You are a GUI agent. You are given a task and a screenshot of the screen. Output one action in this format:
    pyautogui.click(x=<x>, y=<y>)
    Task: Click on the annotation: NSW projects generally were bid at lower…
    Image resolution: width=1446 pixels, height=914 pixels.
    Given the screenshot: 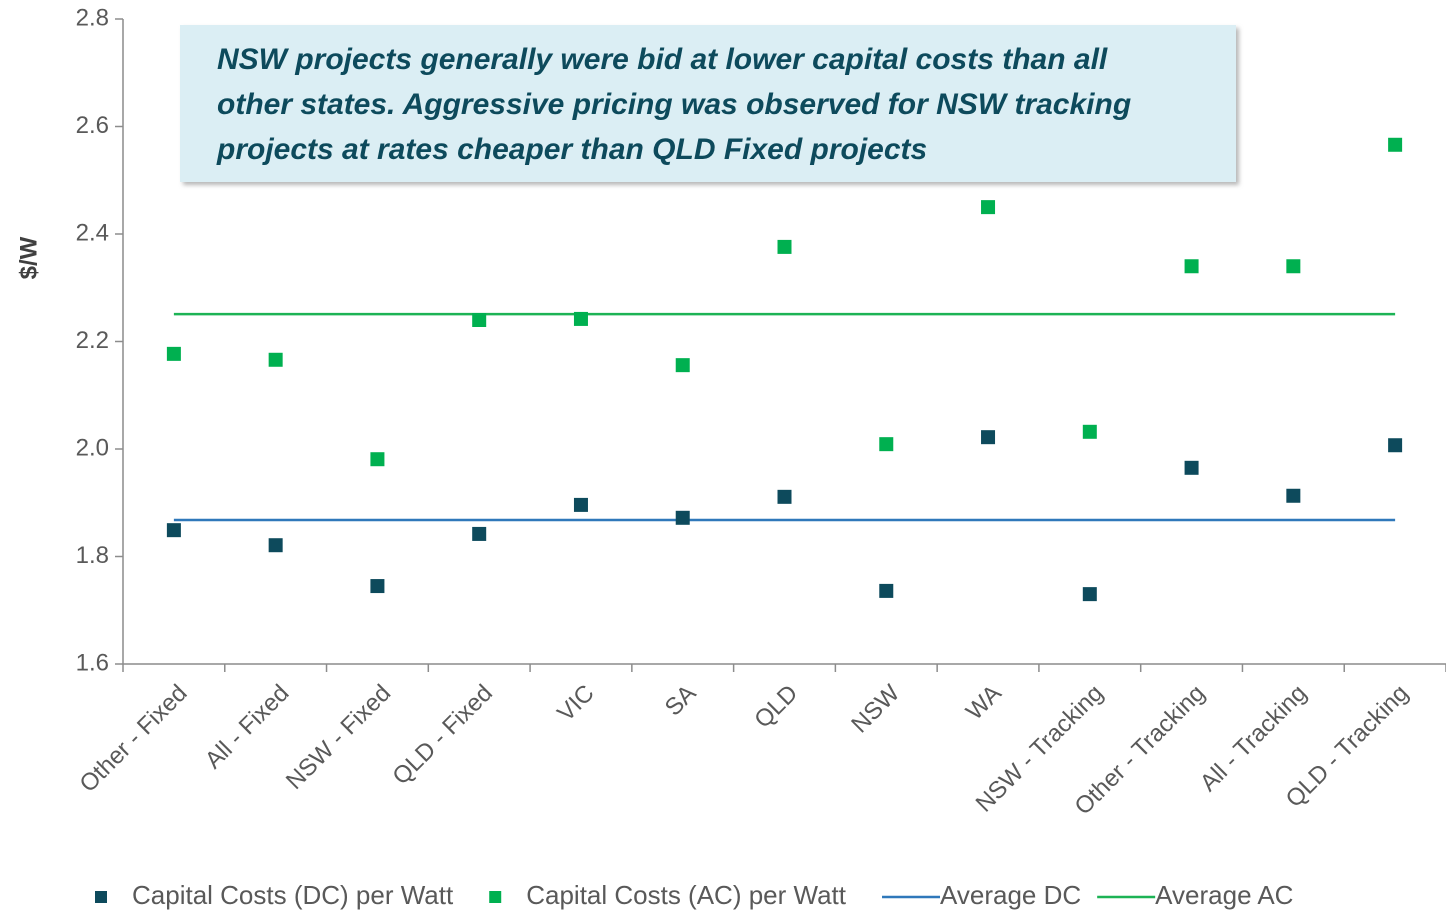 What is the action you would take?
    pyautogui.click(x=673, y=104)
    